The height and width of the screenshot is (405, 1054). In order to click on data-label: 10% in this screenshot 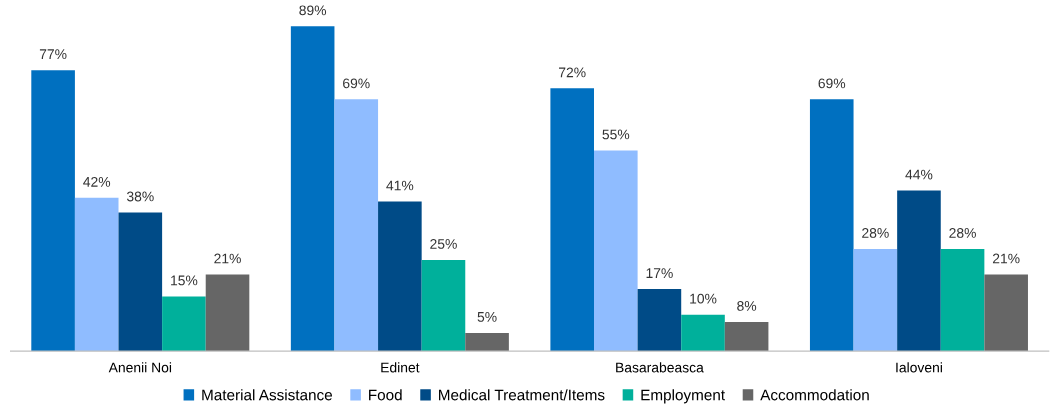, I will do `click(703, 298)`.